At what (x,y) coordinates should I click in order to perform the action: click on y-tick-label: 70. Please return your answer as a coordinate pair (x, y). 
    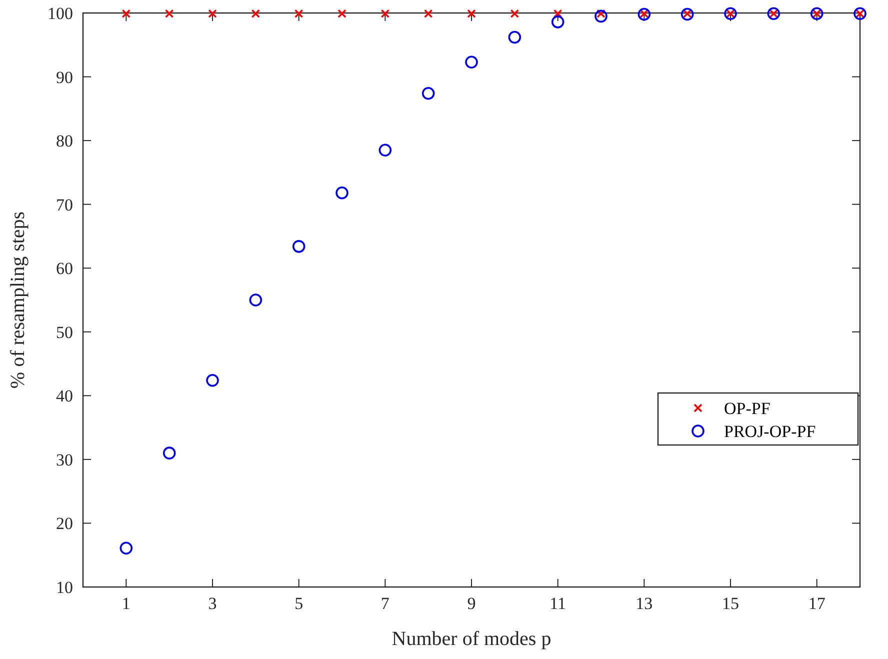
    Looking at the image, I should click on (64, 204).